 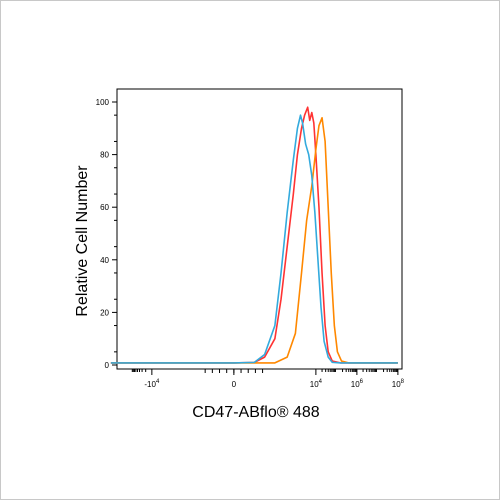 I want to click on y-tick-label: 0, so click(x=107, y=365).